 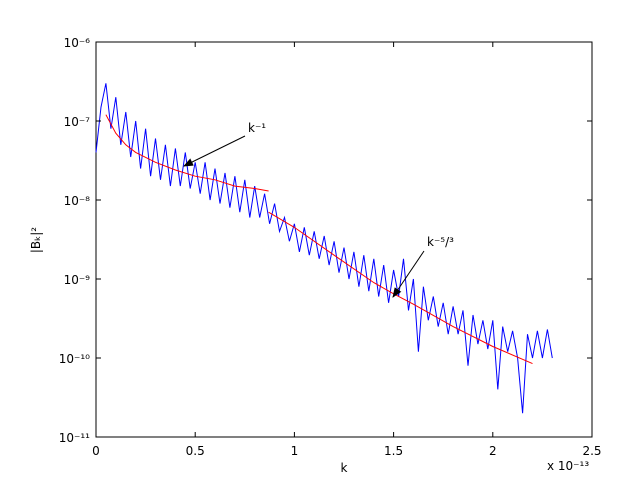 I want to click on y-axis-label: |Bₖ|², so click(x=36, y=240).